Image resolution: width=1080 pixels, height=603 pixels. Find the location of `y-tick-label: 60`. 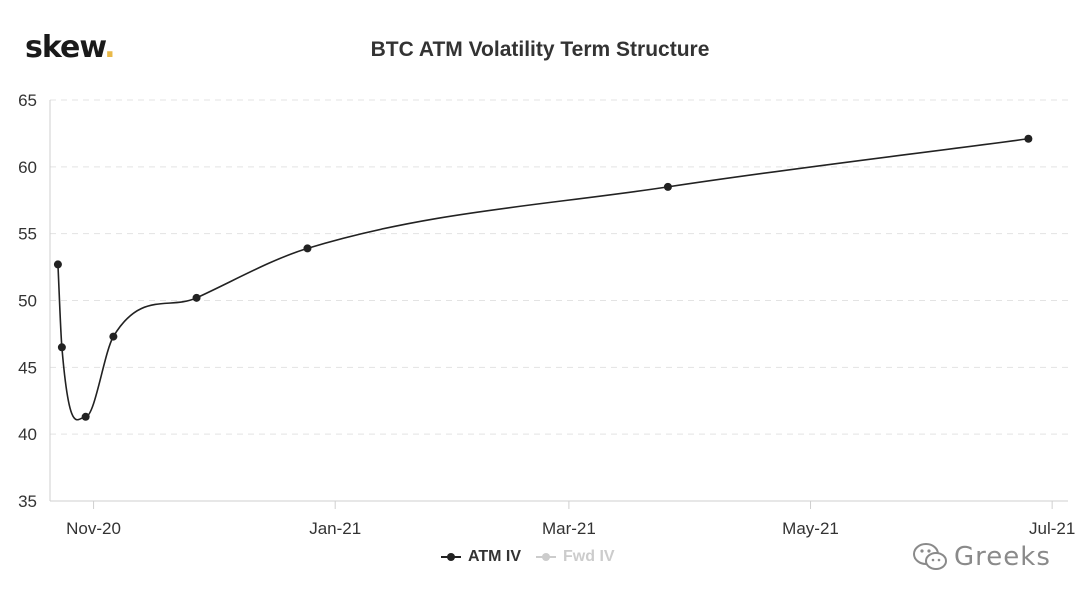

y-tick-label: 60 is located at coordinates (27, 167).